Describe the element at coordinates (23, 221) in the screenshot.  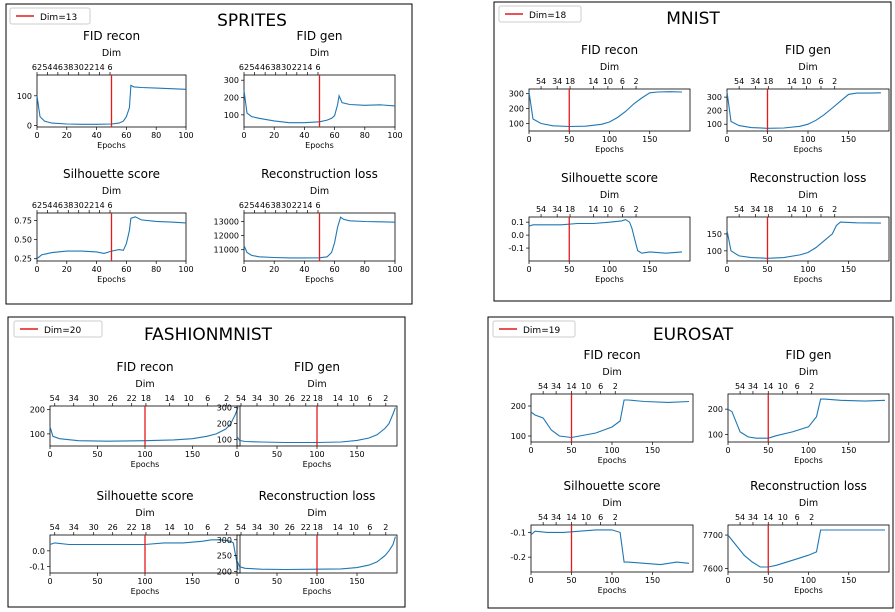
I see `y-tick-label: 0.75` at that location.